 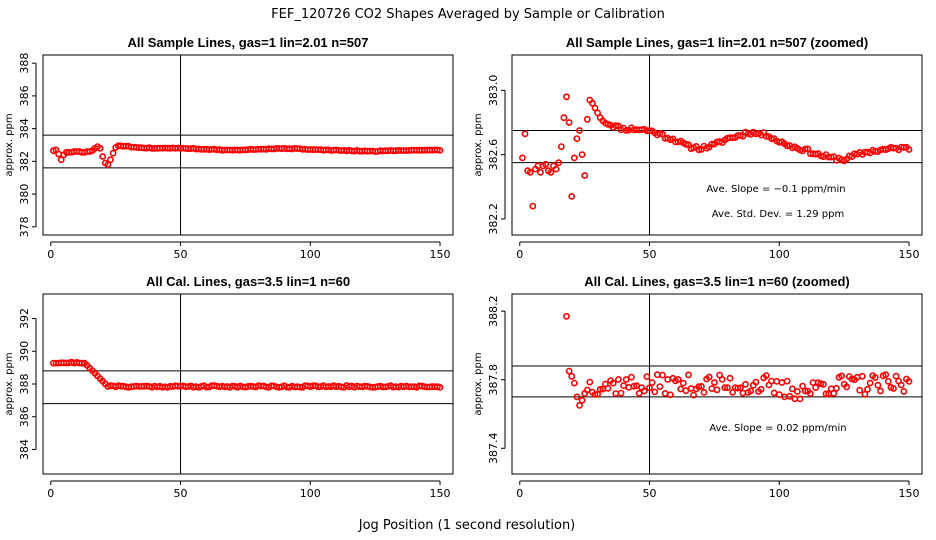 I want to click on y-tick-label: 383.0, so click(x=493, y=91).